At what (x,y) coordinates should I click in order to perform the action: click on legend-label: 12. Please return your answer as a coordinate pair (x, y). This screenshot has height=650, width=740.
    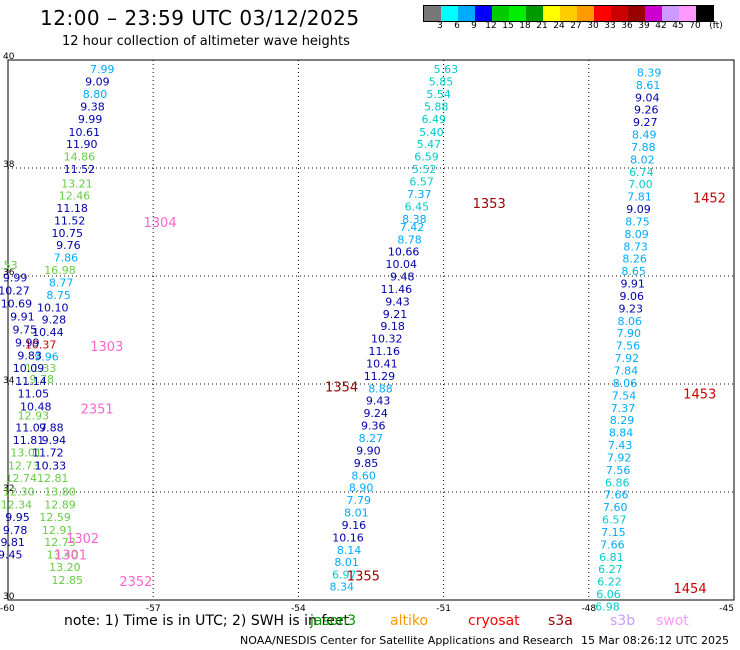
    Looking at the image, I should click on (491, 26).